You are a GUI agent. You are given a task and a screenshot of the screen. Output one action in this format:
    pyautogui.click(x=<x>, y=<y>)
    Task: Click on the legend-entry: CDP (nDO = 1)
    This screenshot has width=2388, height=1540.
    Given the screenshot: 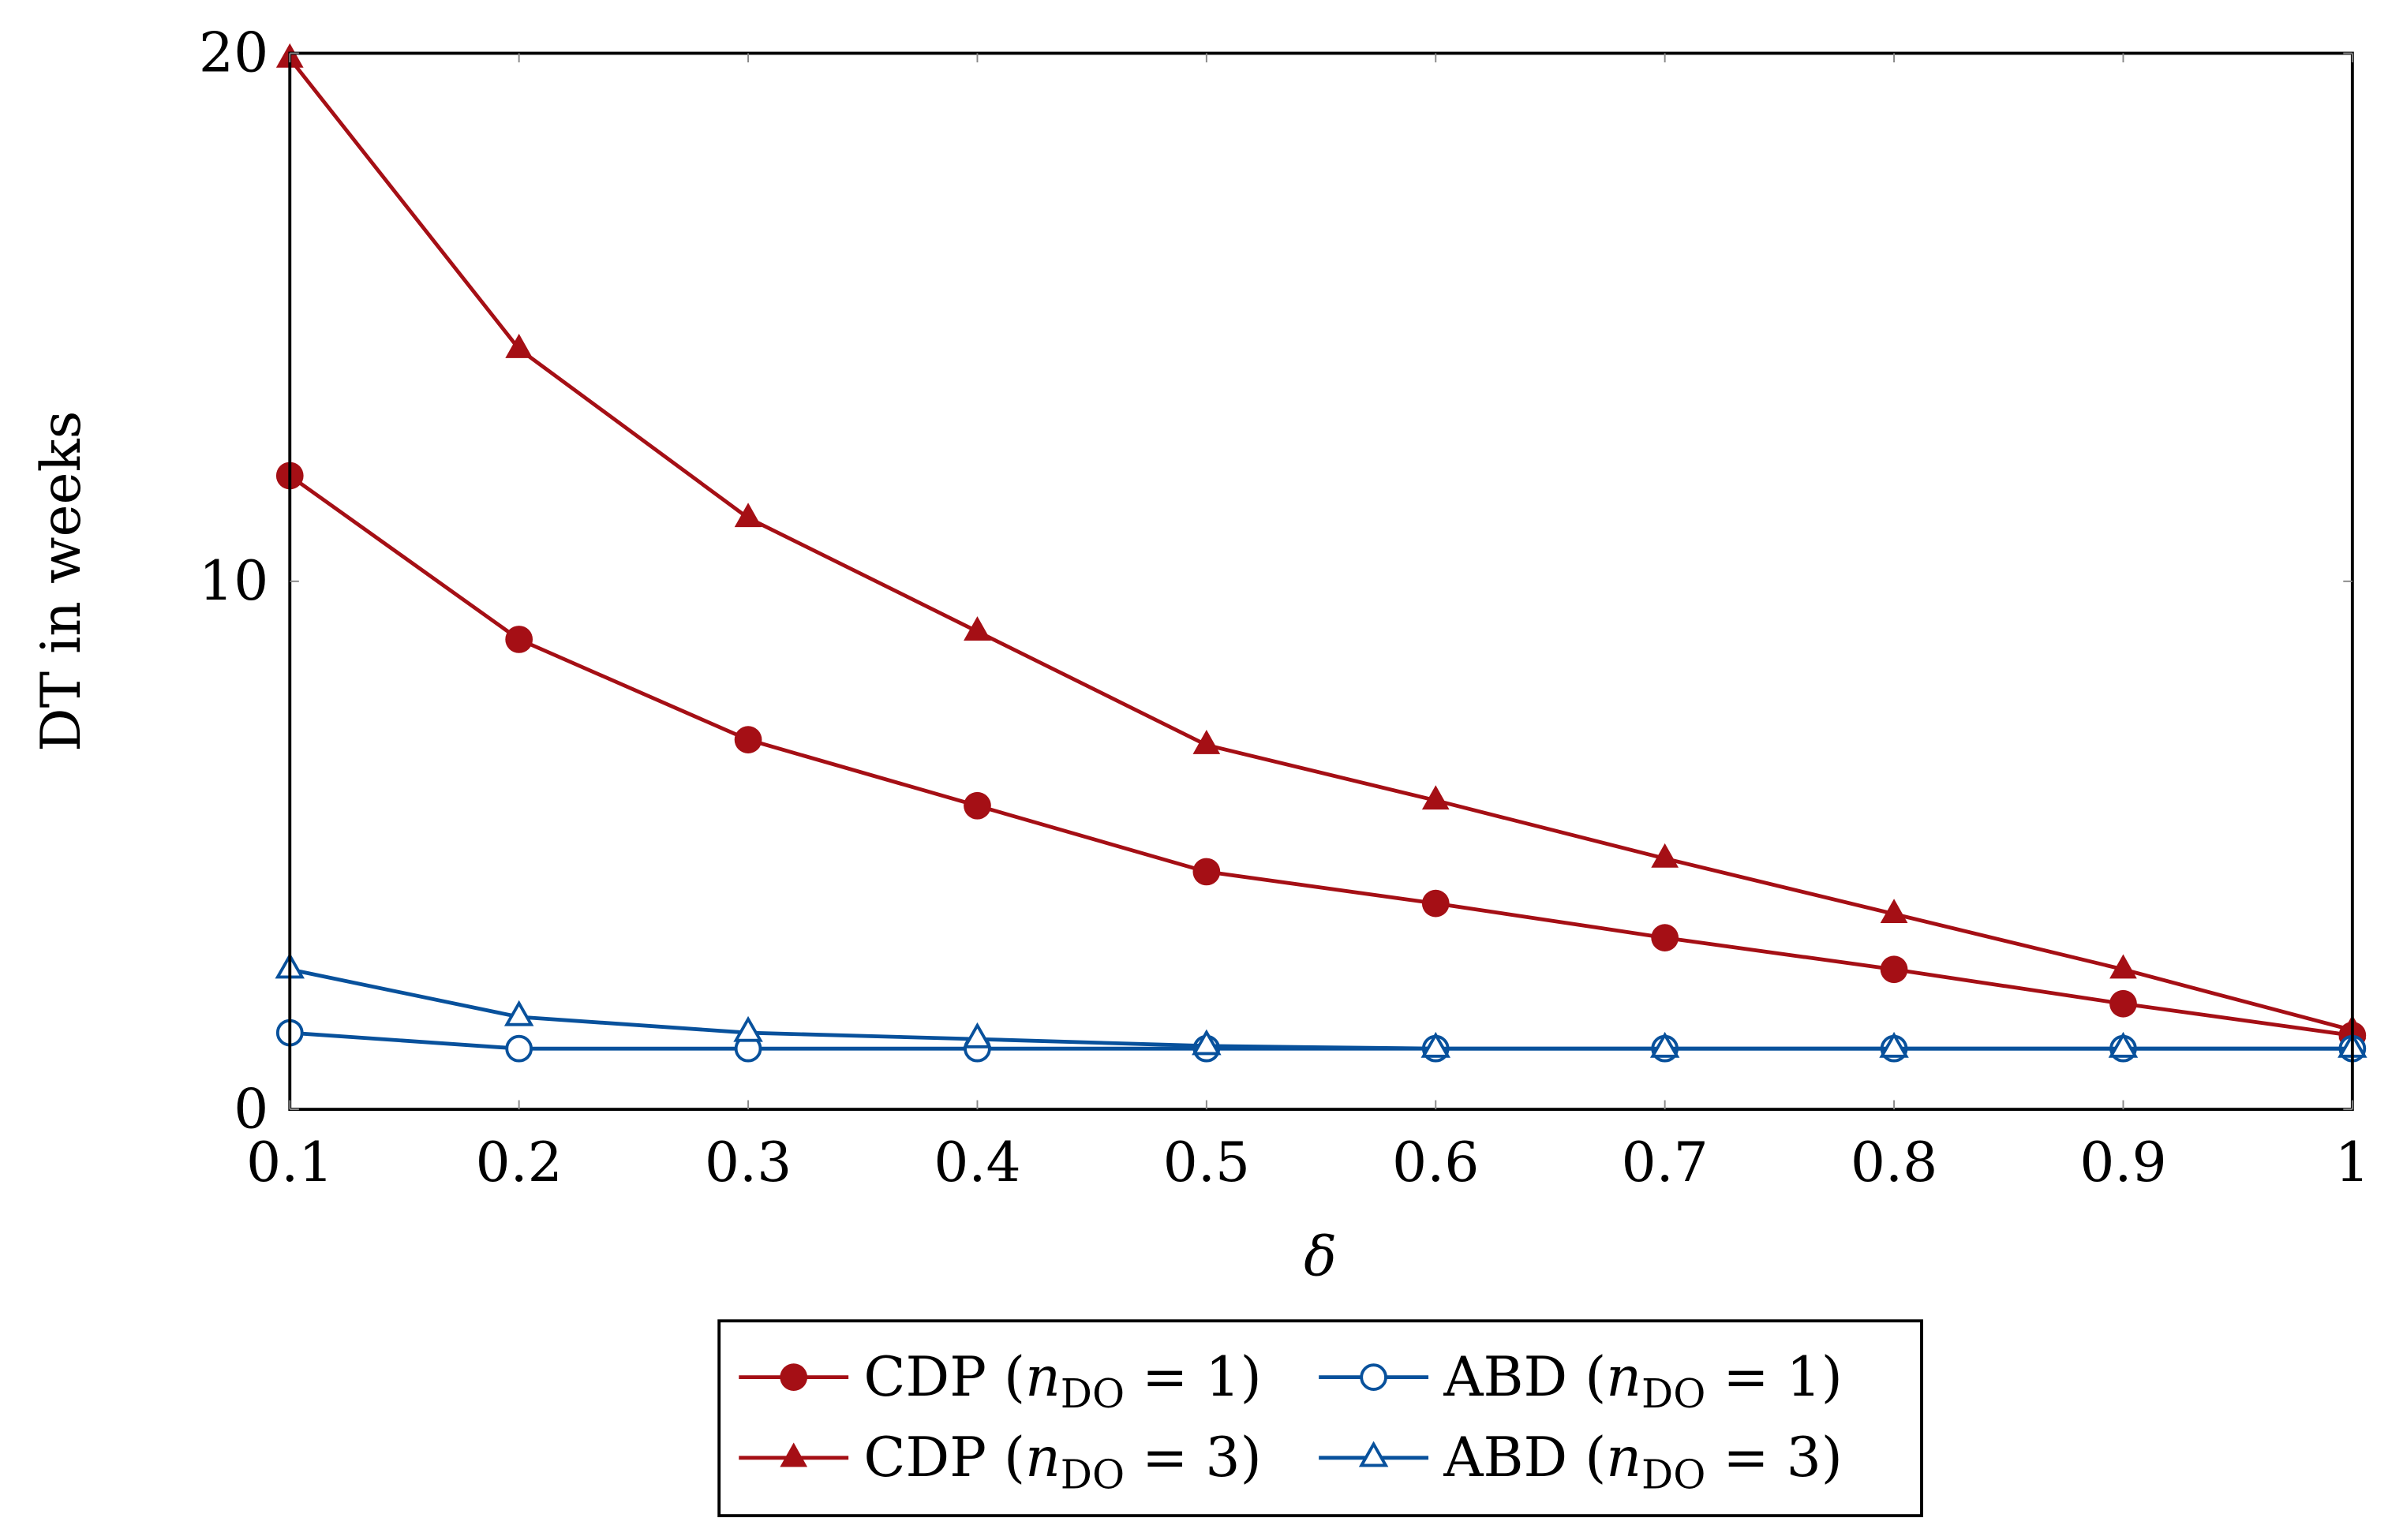 What is the action you would take?
    pyautogui.click(x=1001, y=1381)
    